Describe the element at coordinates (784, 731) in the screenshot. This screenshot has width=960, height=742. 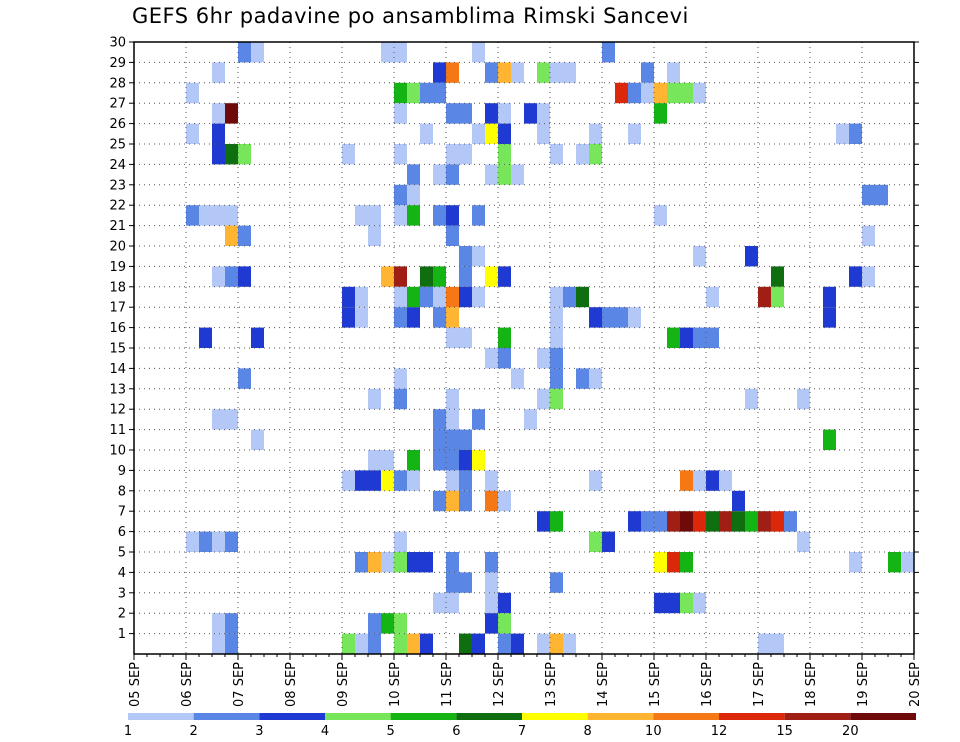
I see `colorbar-label: 15` at that location.